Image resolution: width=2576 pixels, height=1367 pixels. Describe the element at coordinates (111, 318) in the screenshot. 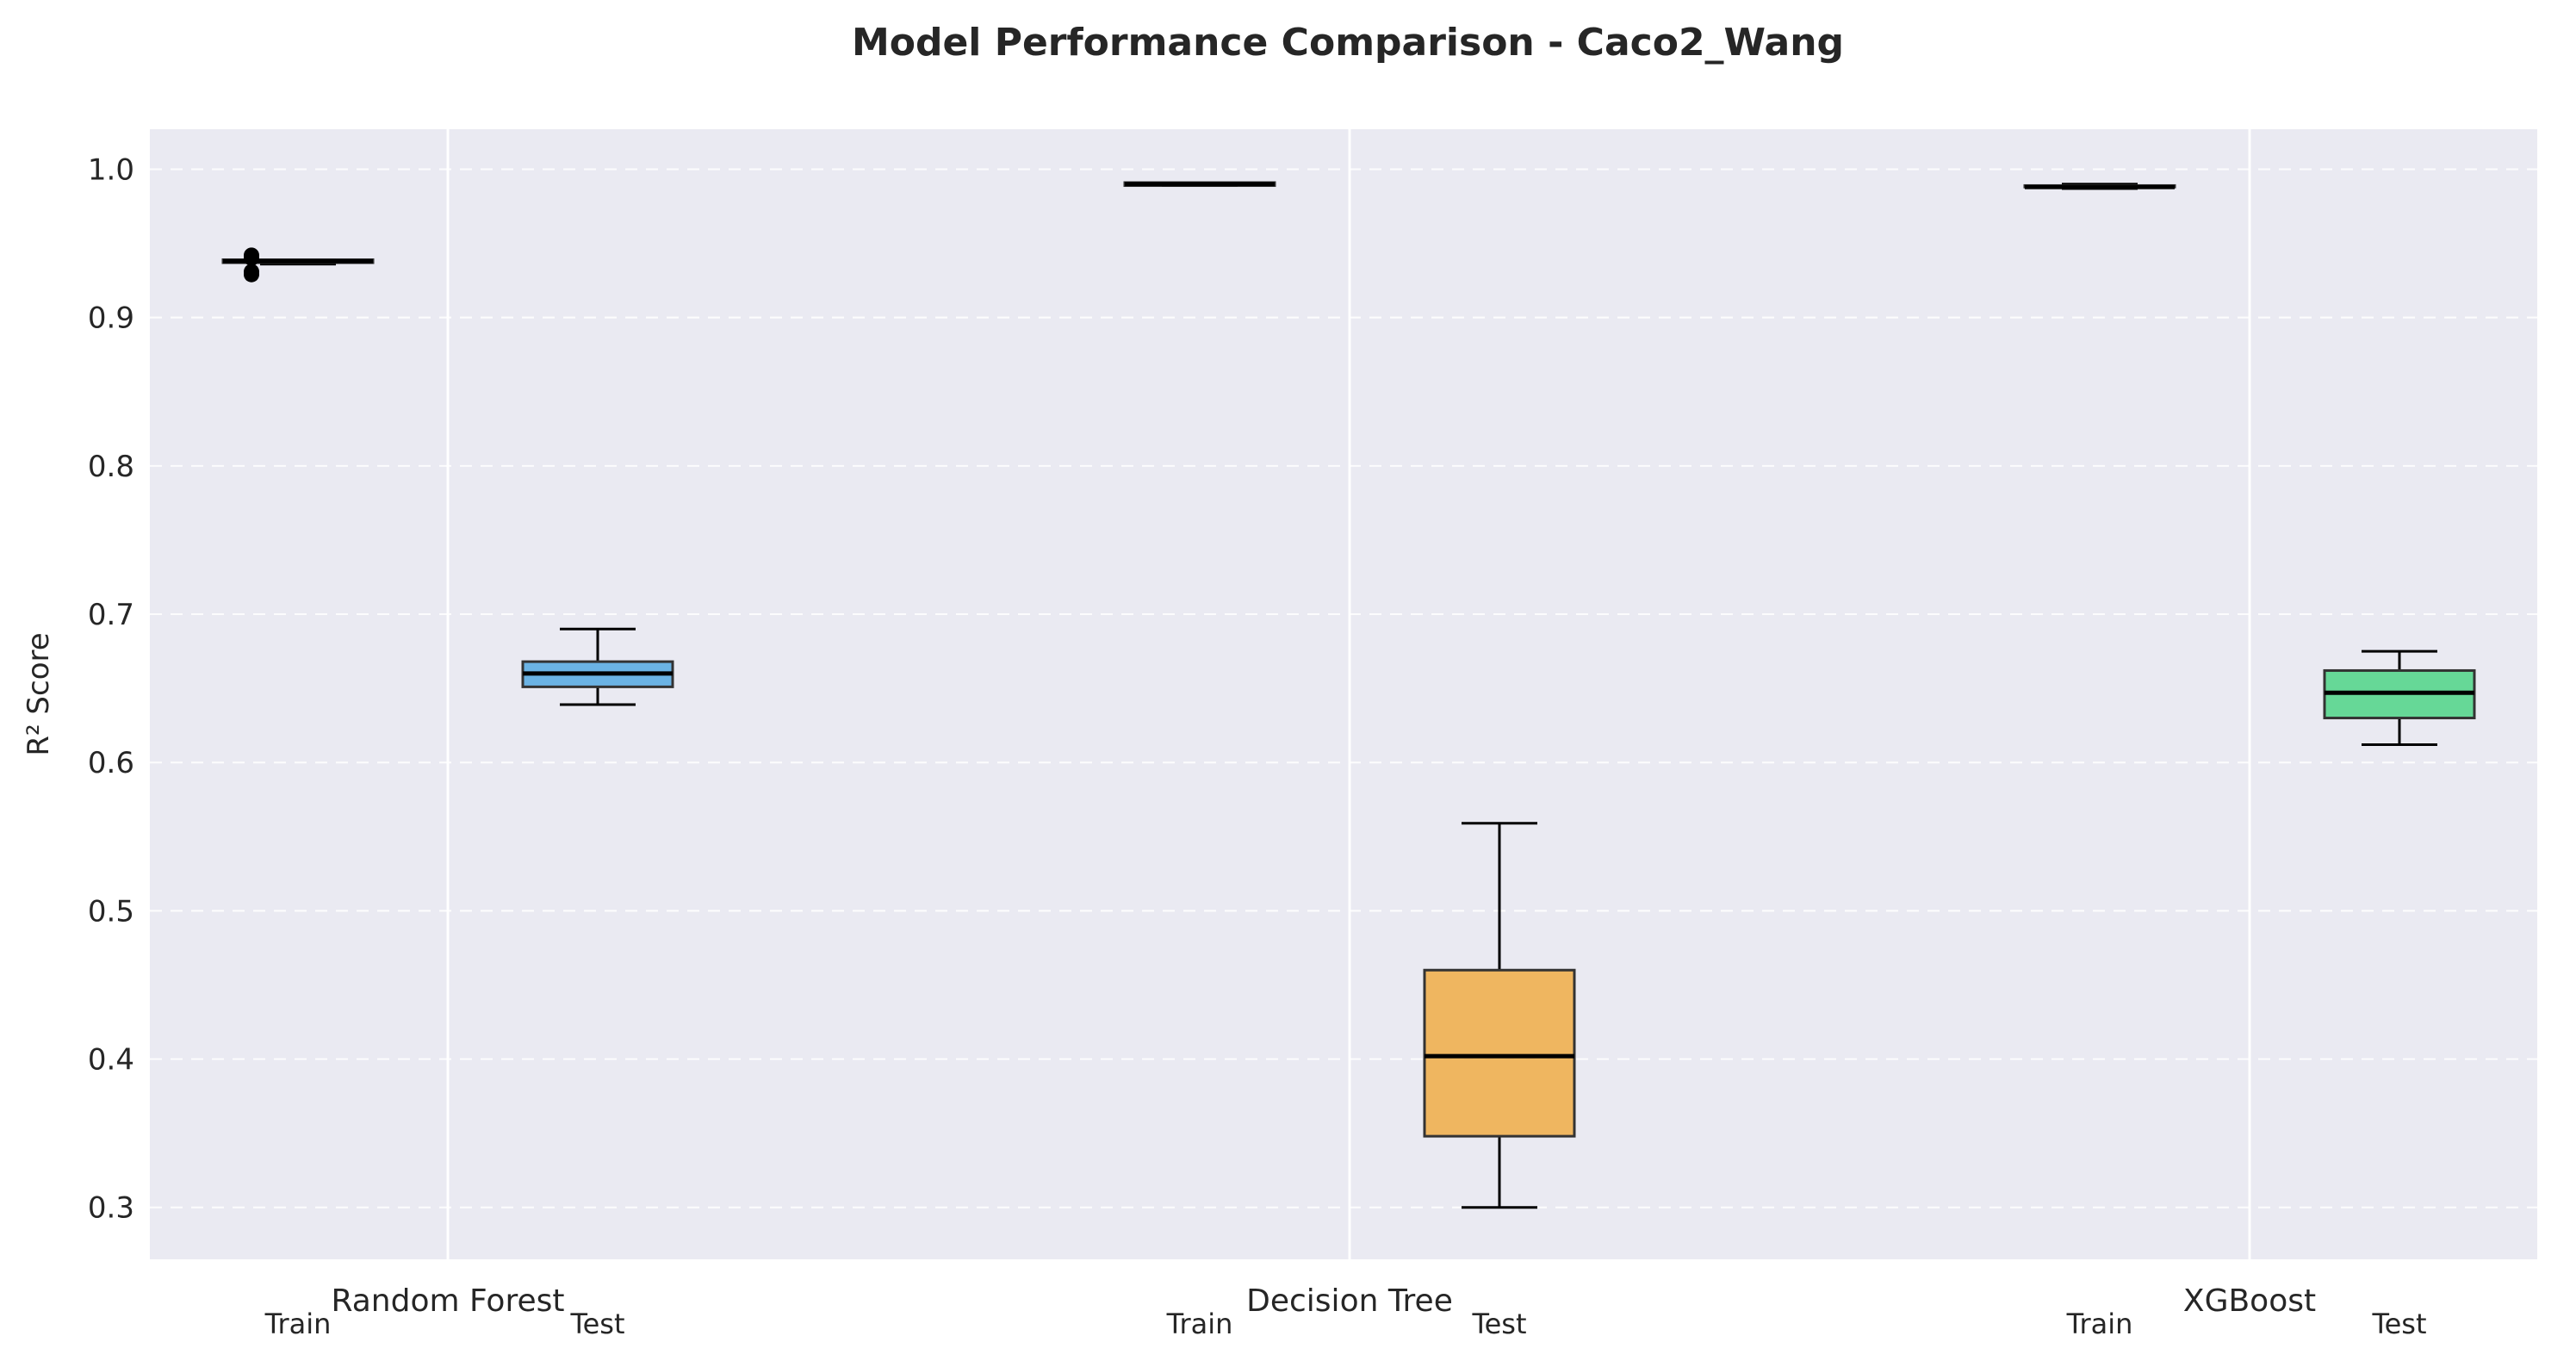

I see `y-tick-label: 0.9` at that location.